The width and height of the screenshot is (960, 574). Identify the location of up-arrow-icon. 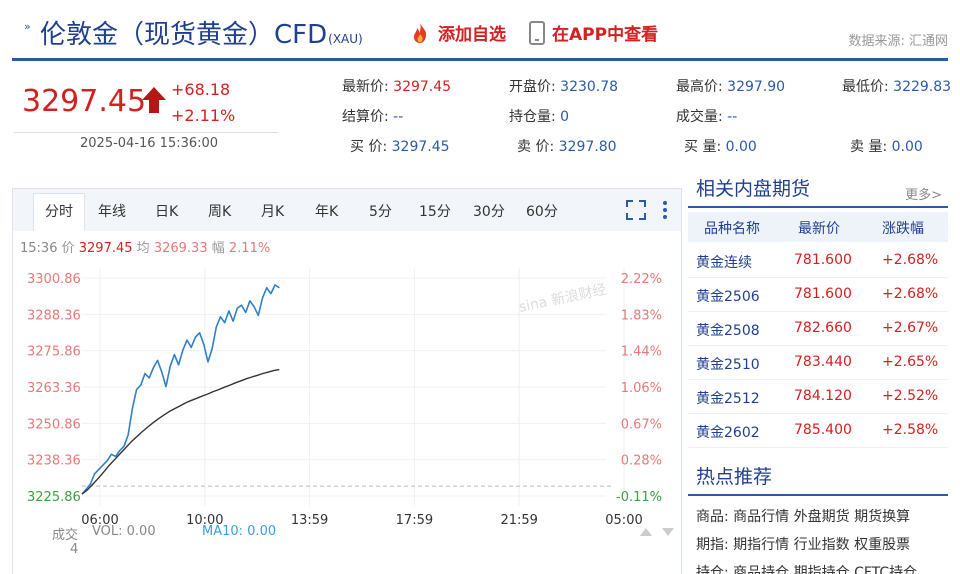
(154, 100).